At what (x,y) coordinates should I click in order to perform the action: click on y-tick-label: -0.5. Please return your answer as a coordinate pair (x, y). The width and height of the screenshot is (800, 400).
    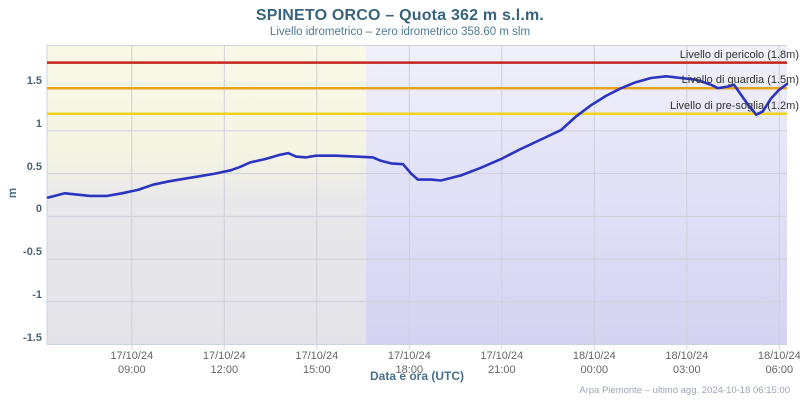
    Looking at the image, I should click on (32, 252).